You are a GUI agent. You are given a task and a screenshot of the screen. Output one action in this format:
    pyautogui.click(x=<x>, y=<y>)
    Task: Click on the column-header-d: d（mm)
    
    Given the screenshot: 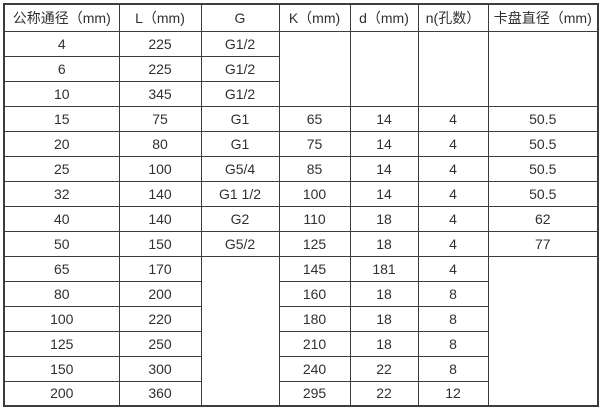 What is the action you would take?
    pyautogui.click(x=384, y=17)
    